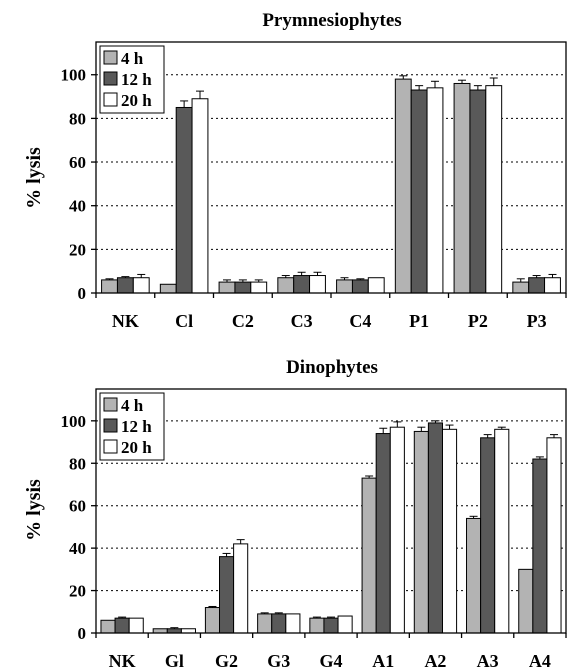 The height and width of the screenshot is (671, 576). I want to click on bar-20h-a3, so click(502, 531).